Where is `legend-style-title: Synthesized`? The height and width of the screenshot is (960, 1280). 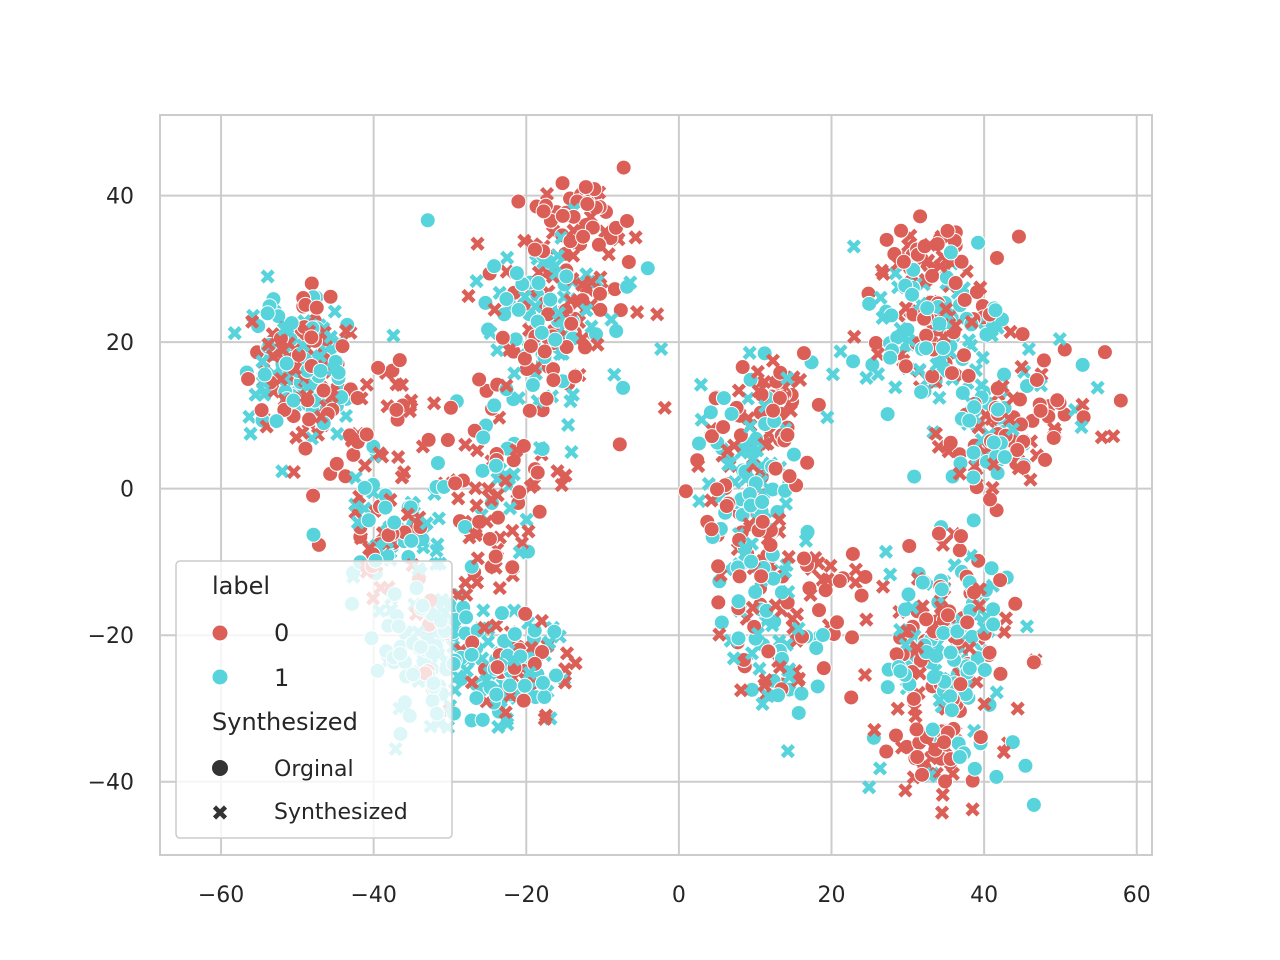 legend-style-title: Synthesized is located at coordinates (285, 722).